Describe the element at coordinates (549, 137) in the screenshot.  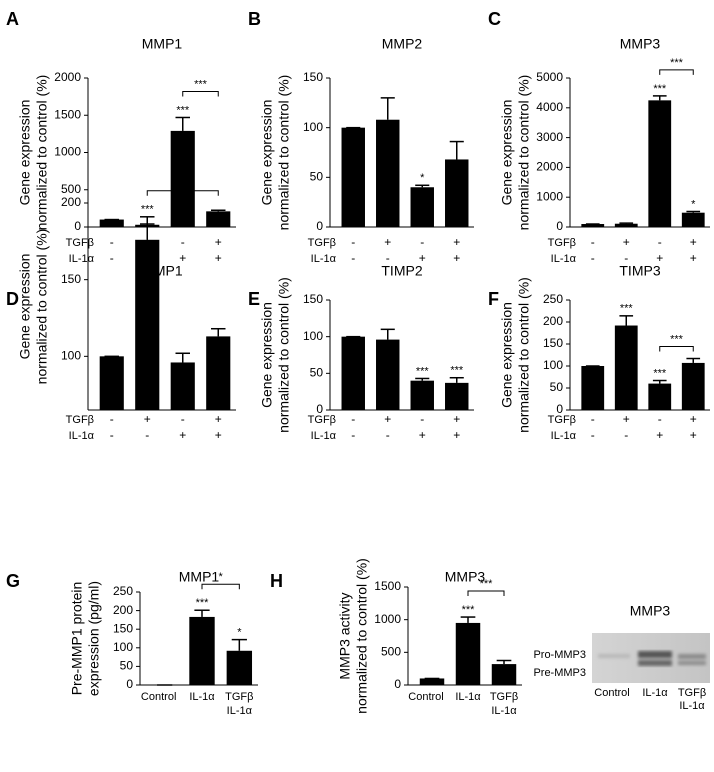
I see `y-tick-label: 3000` at that location.